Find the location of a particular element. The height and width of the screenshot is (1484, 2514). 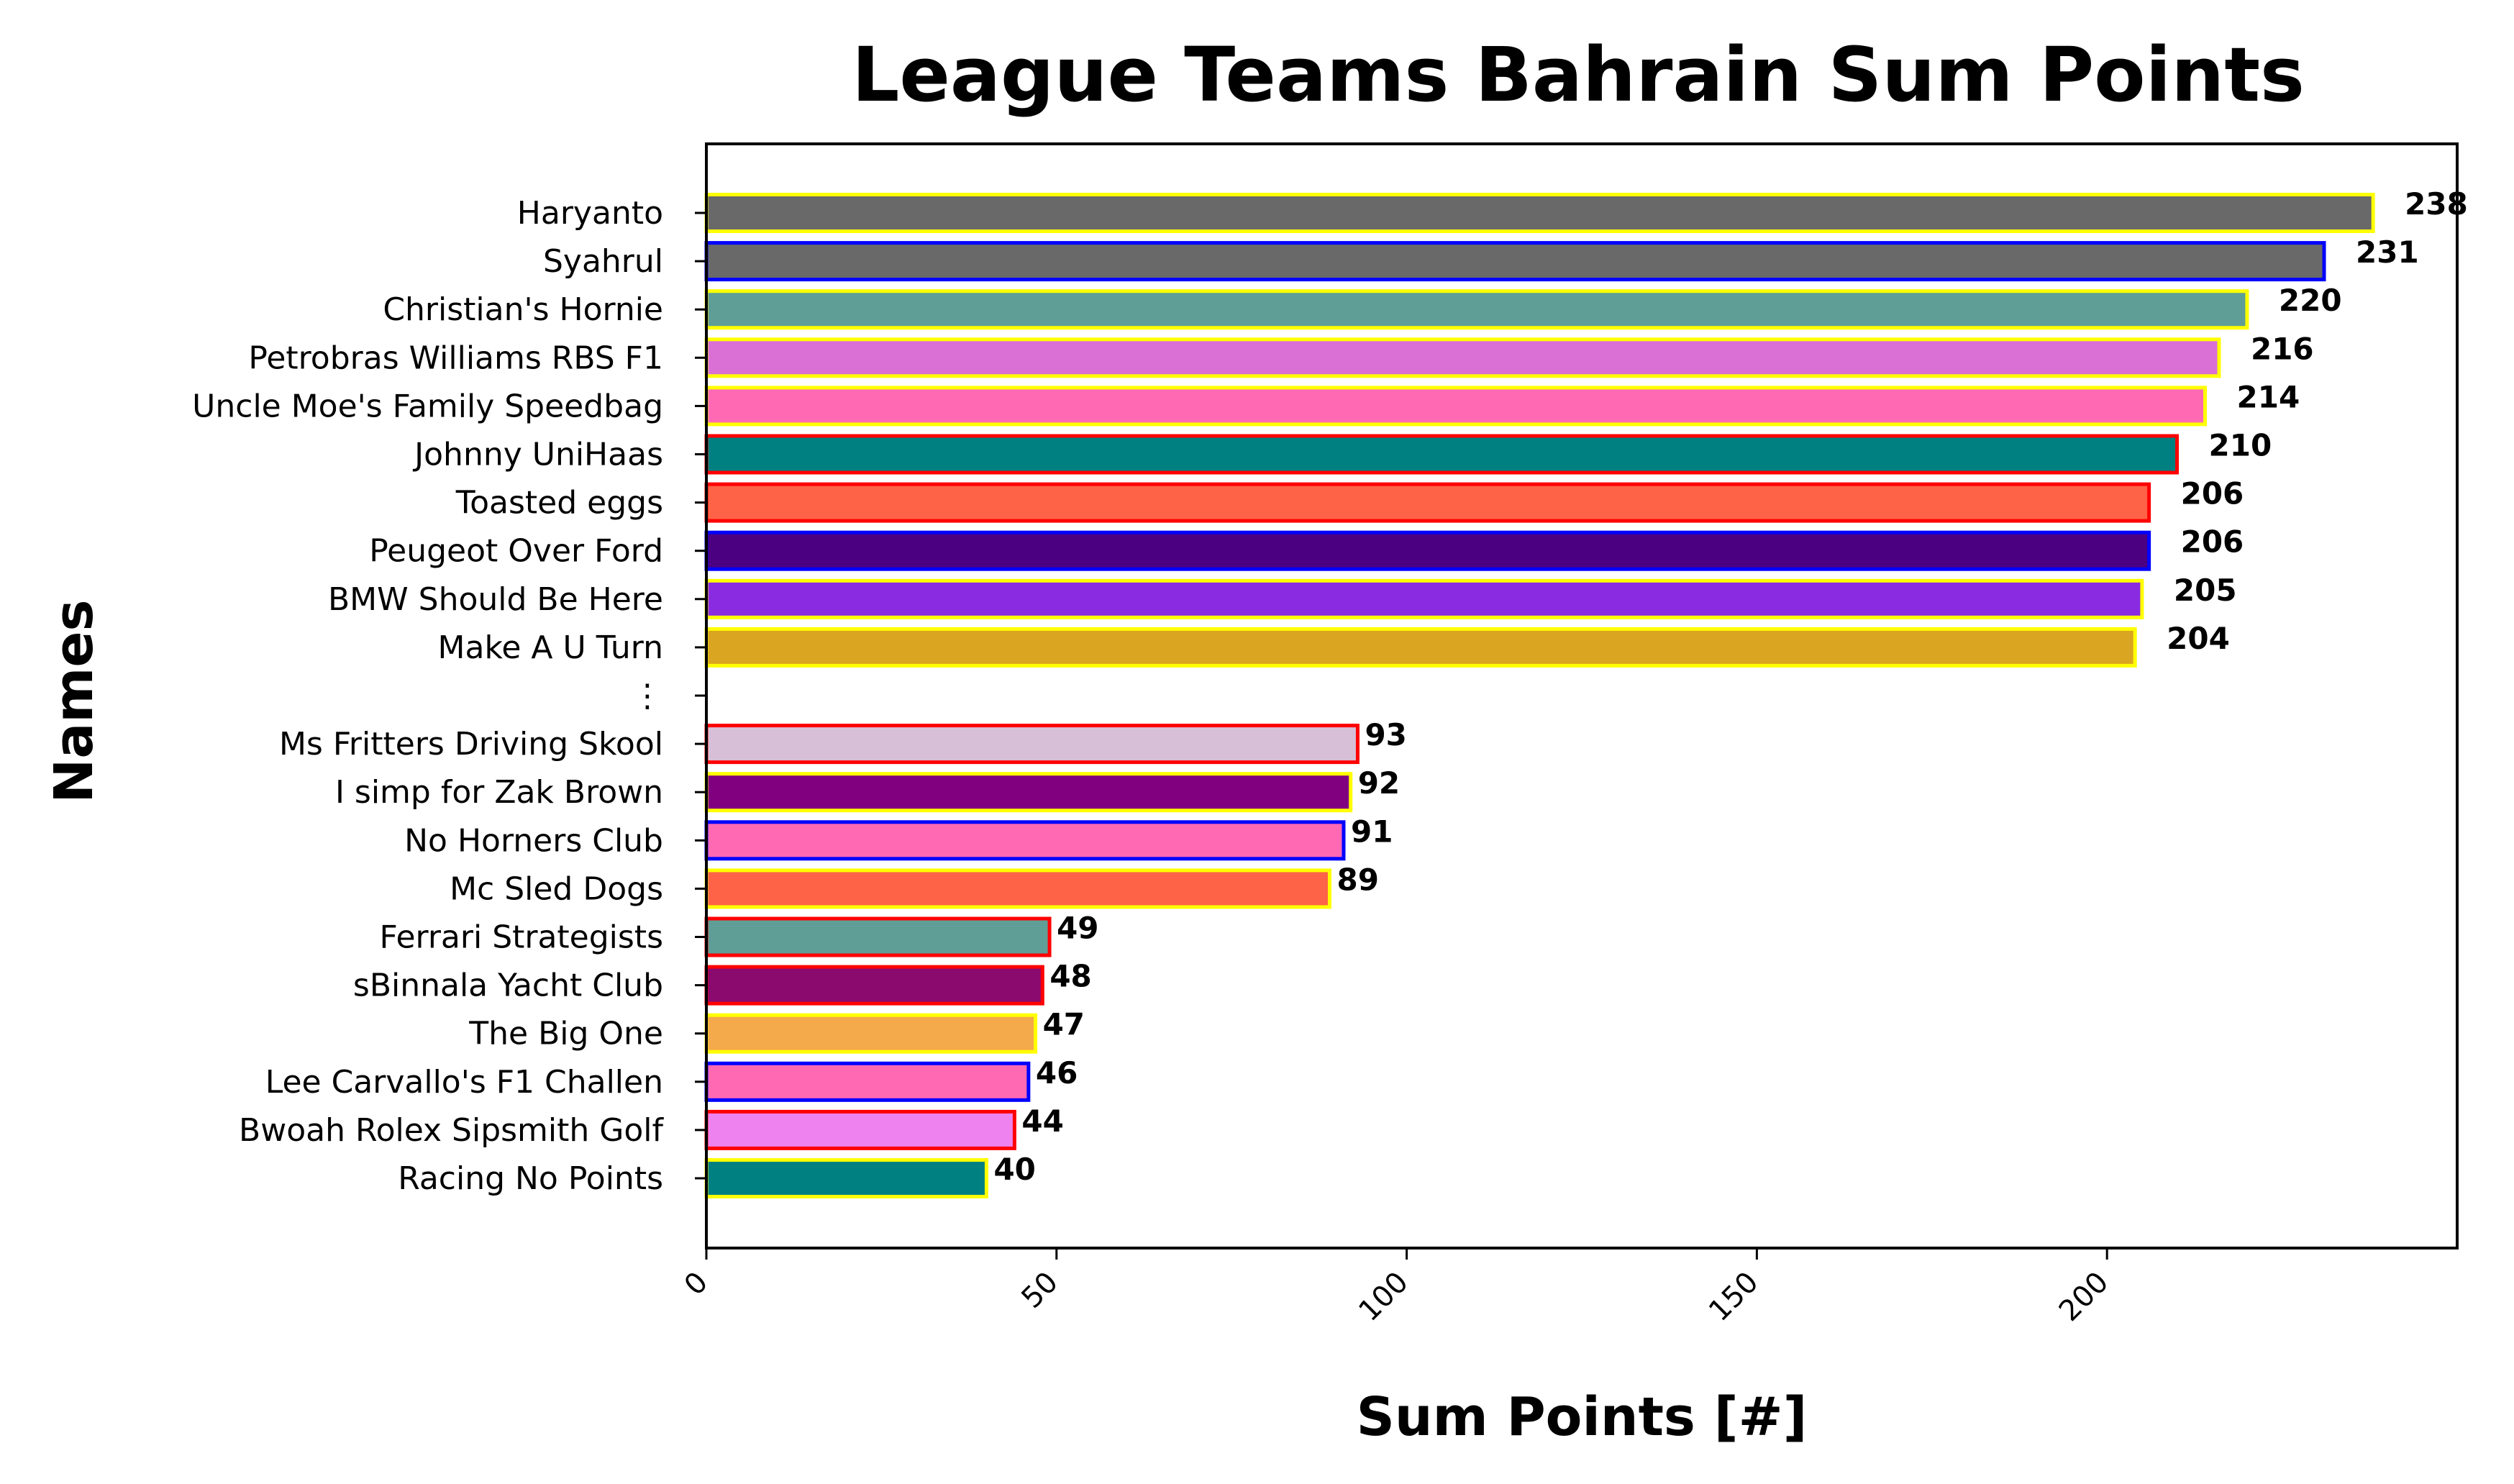

data-label: 205 is located at coordinates (2205, 590).